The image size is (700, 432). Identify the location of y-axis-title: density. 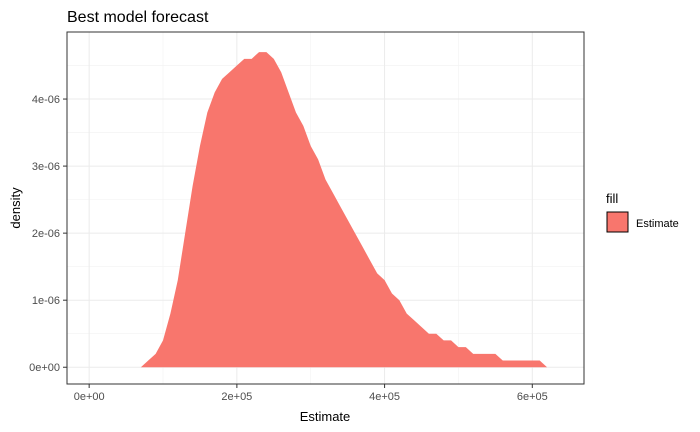
(15, 208).